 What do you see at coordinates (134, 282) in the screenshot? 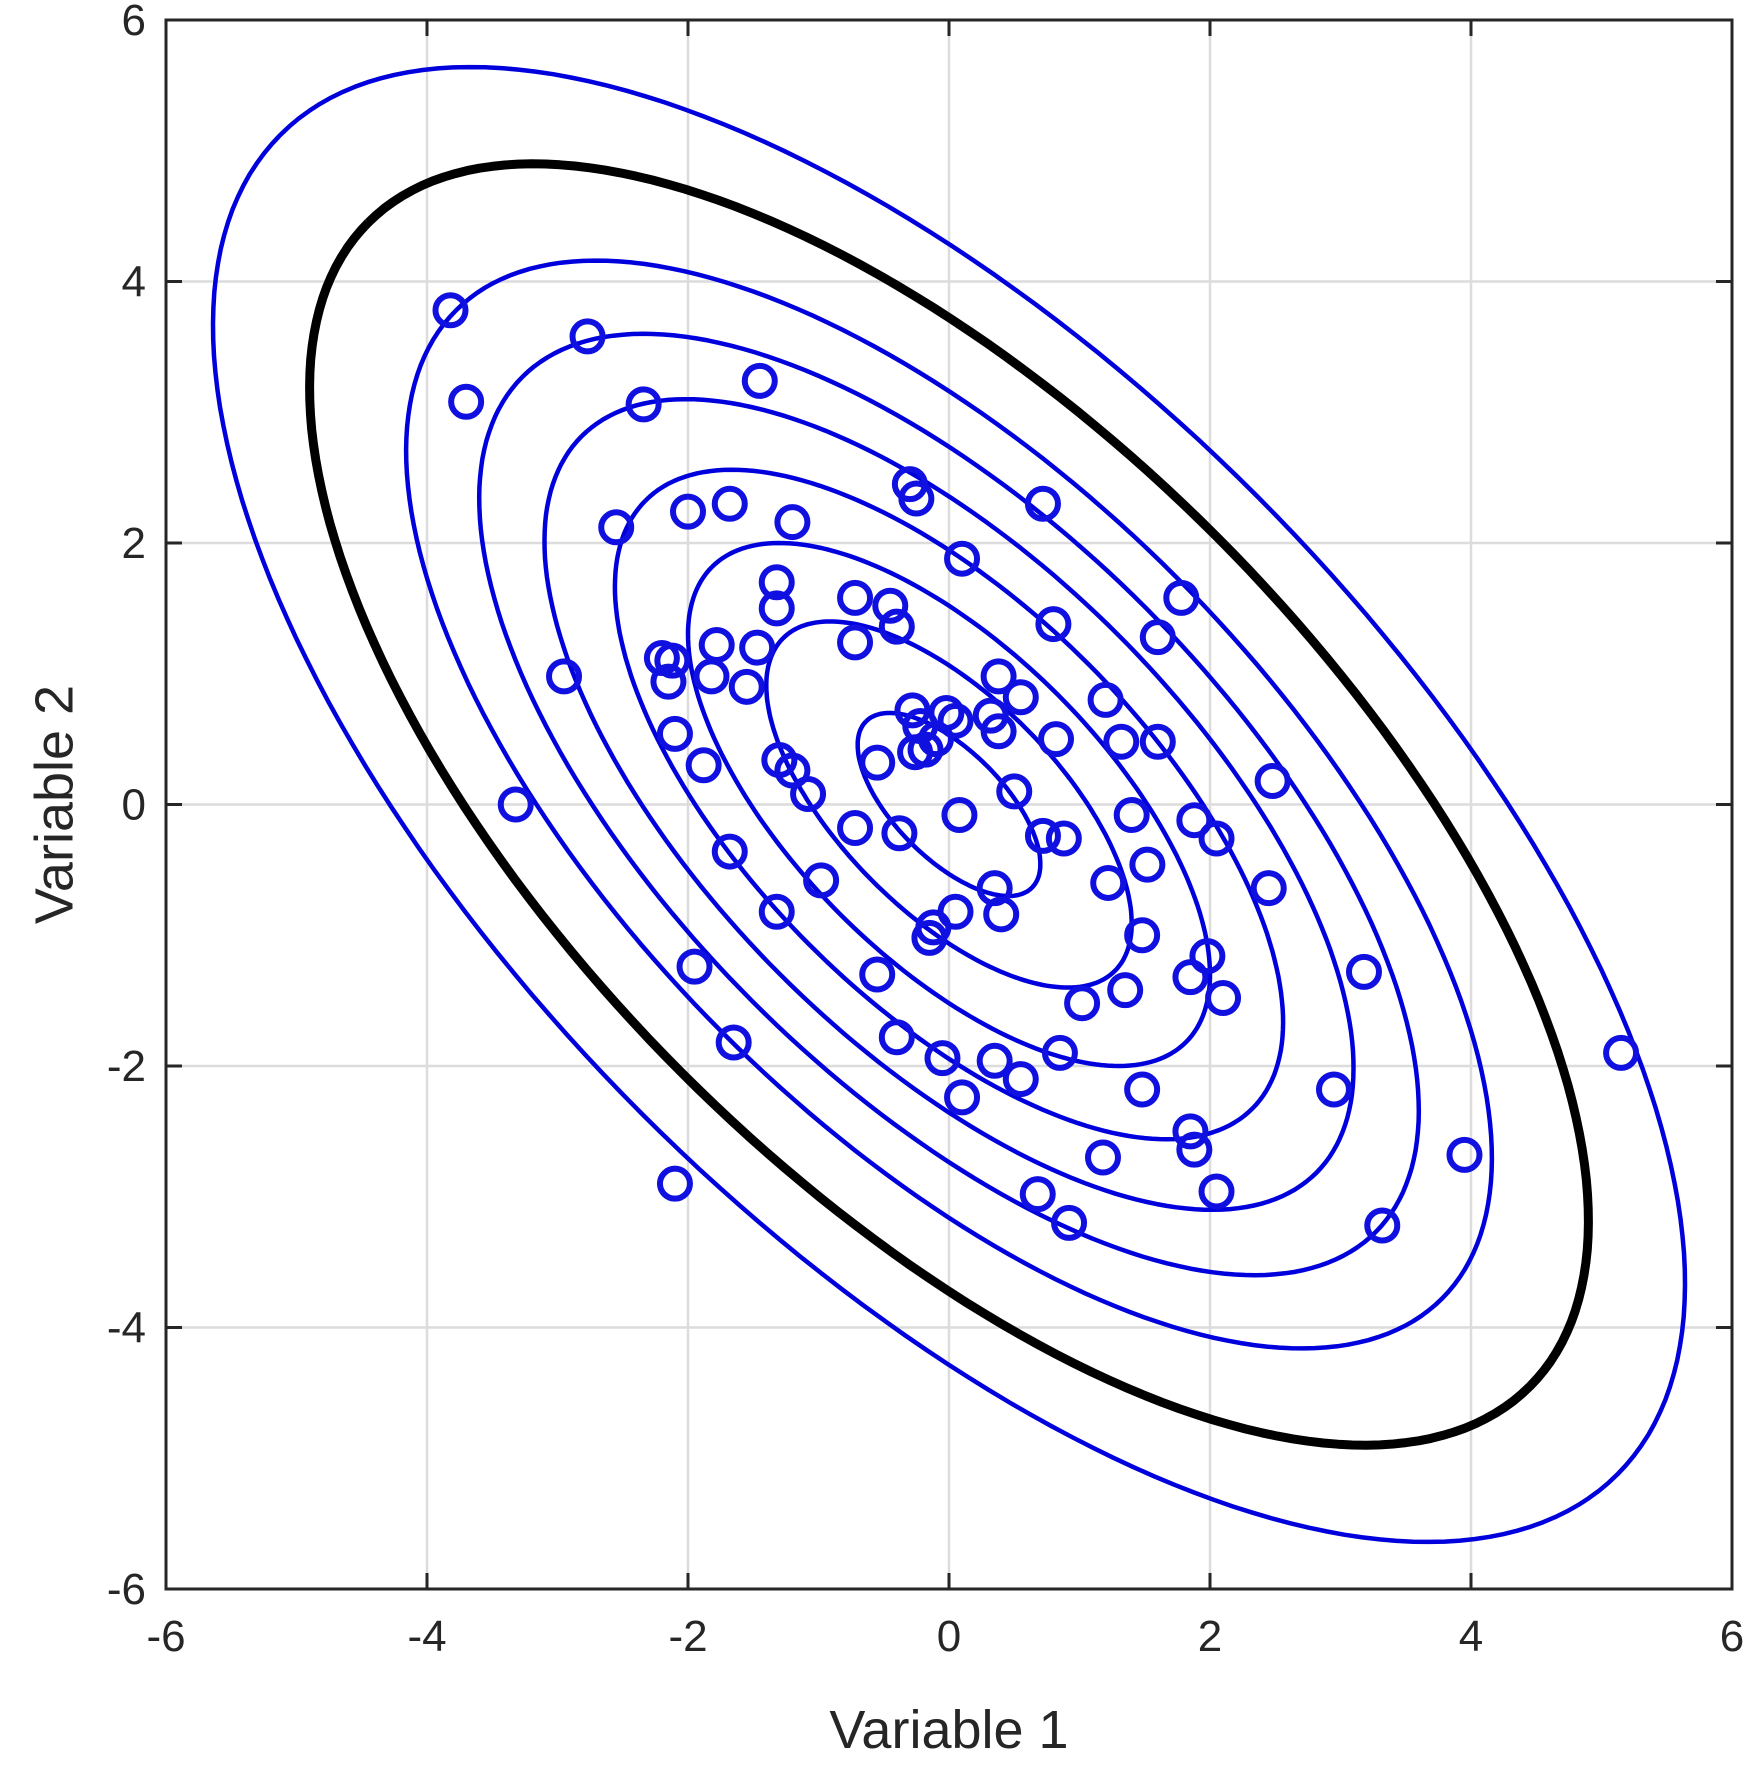
I see `y-tick-label: 4` at bounding box center [134, 282].